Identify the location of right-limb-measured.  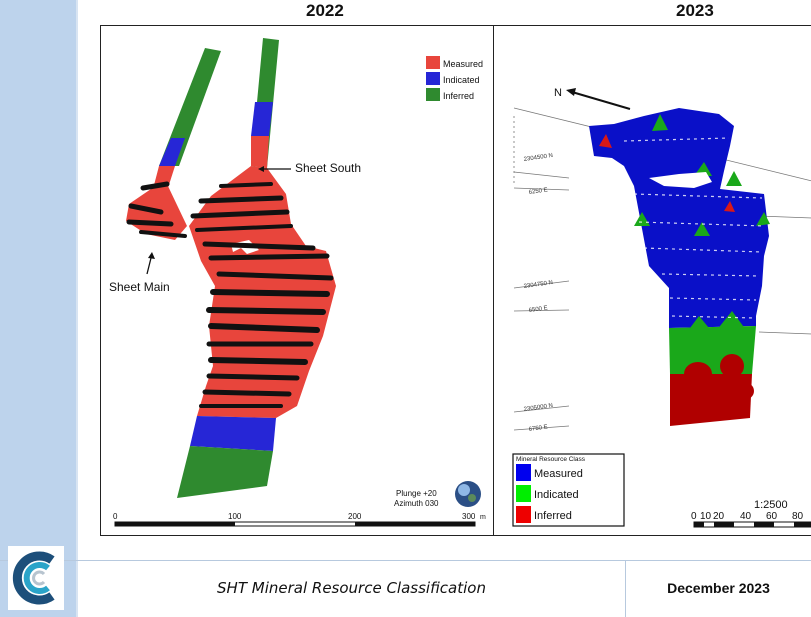
(260, 152).